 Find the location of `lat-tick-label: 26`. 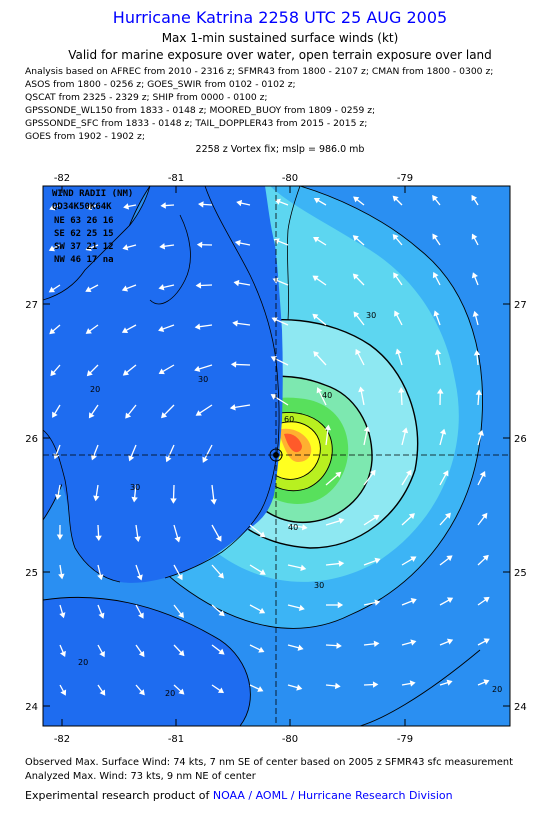

lat-tick-label: 26 is located at coordinates (31, 439).